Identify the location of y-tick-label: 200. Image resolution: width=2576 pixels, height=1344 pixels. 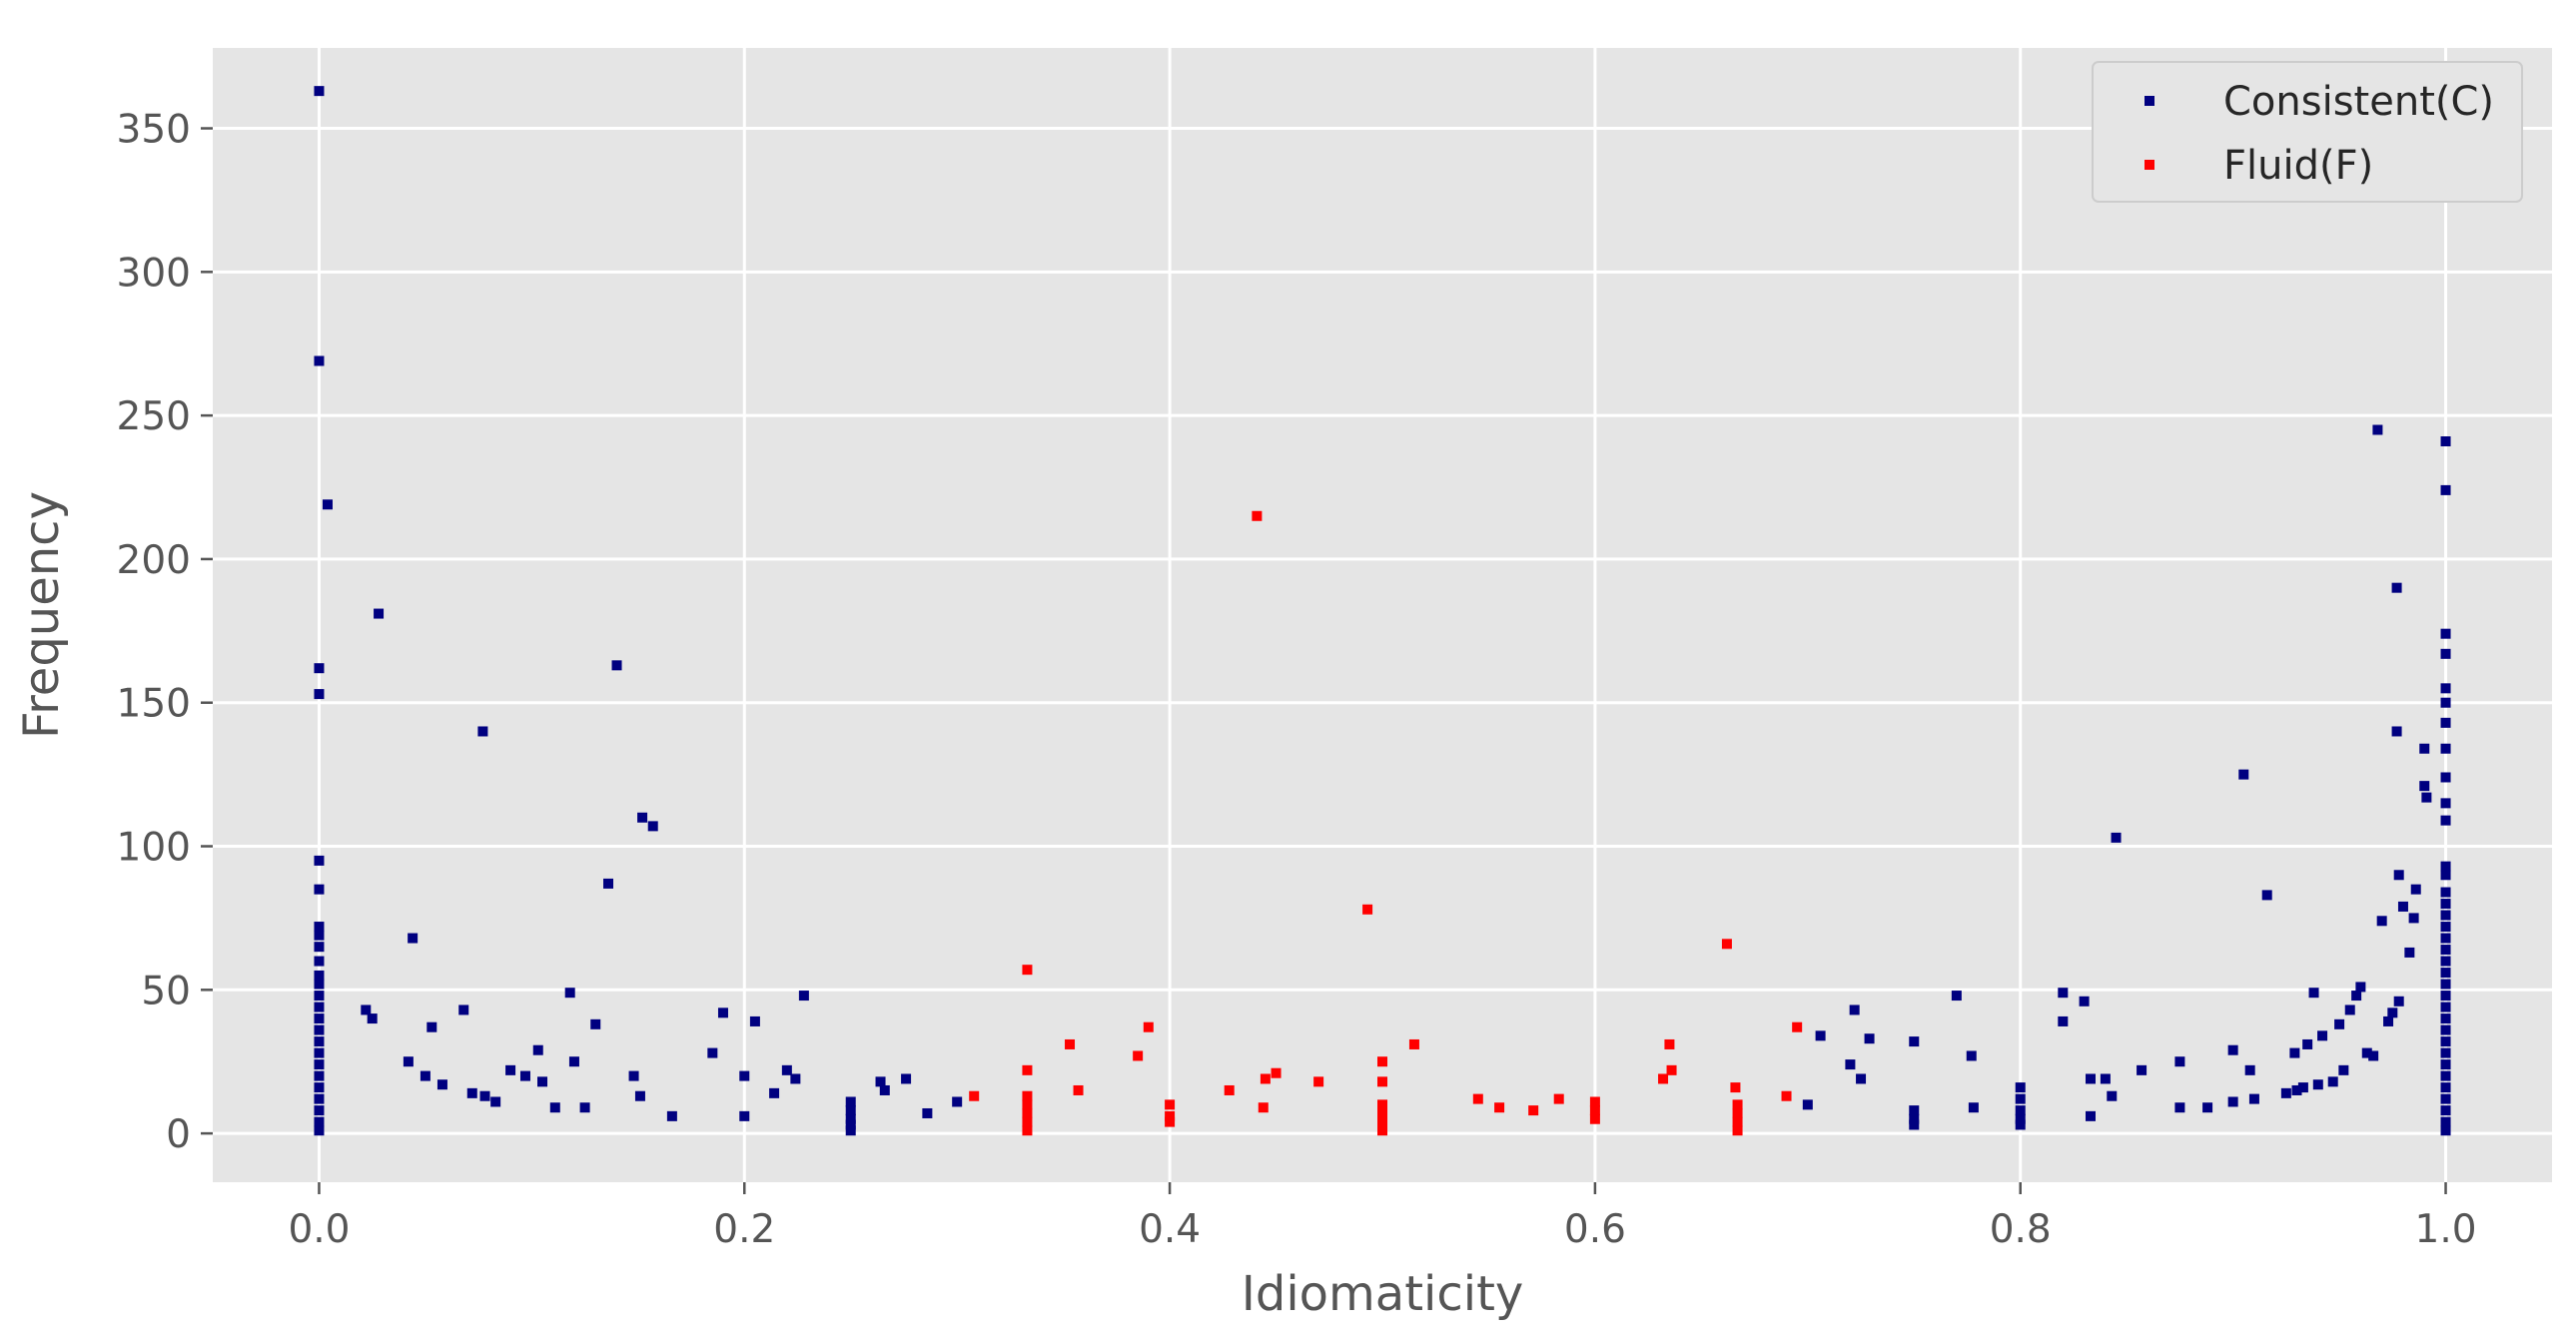
(154, 560).